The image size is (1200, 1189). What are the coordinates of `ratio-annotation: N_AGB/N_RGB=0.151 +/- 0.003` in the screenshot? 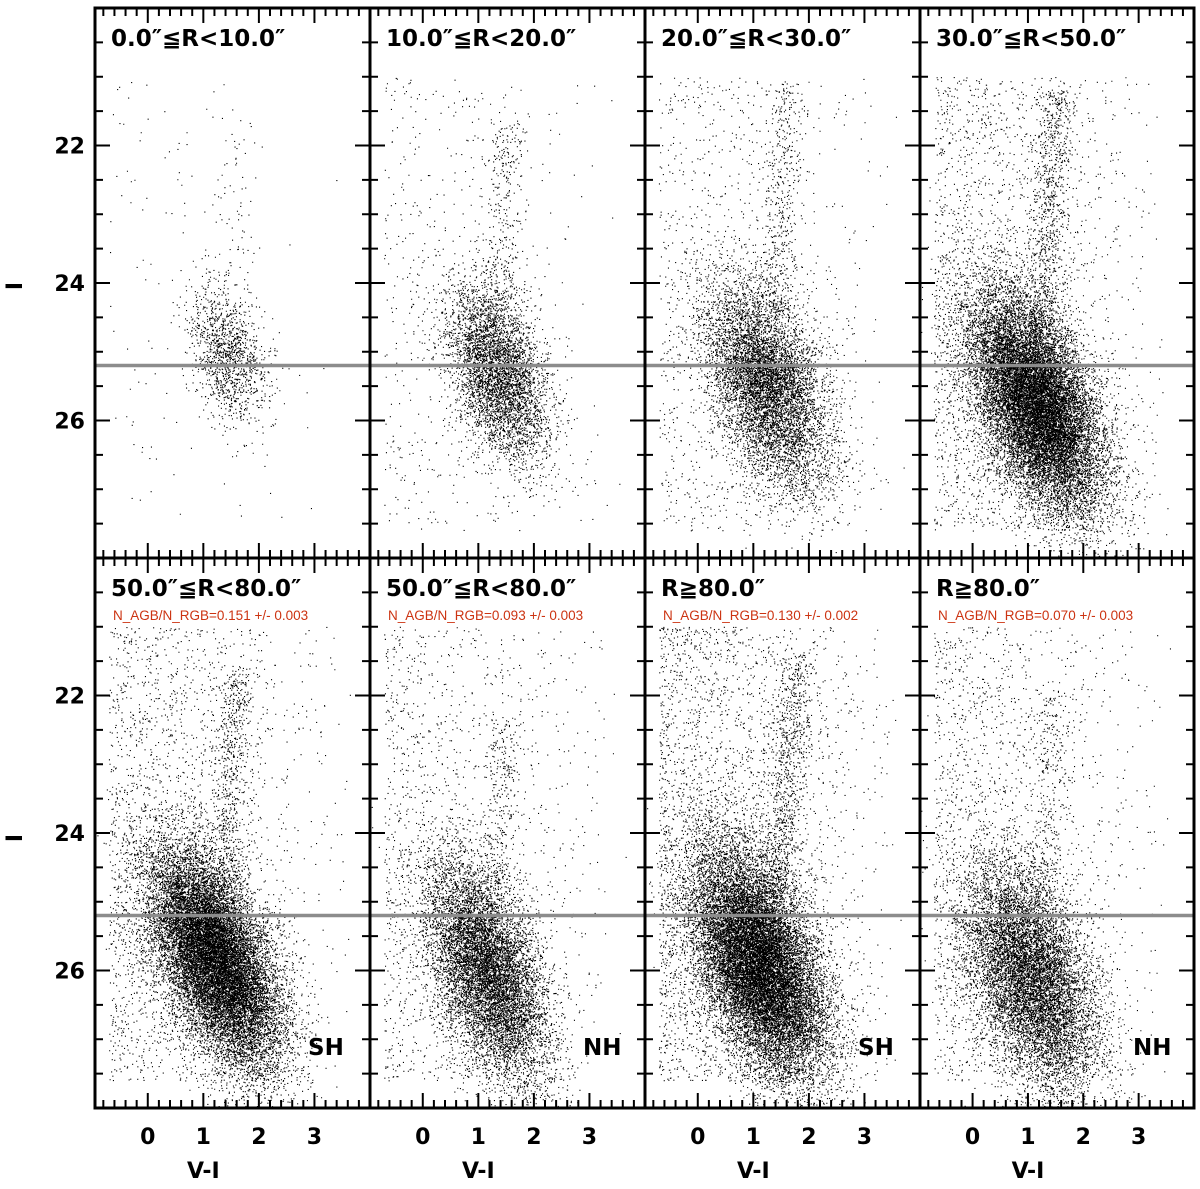 It's located at (210, 615).